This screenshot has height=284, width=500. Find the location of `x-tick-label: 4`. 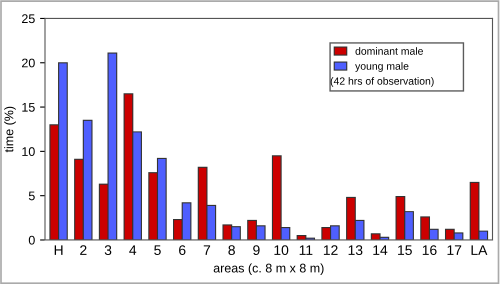

x-tick-label: 4 is located at coordinates (132, 250).